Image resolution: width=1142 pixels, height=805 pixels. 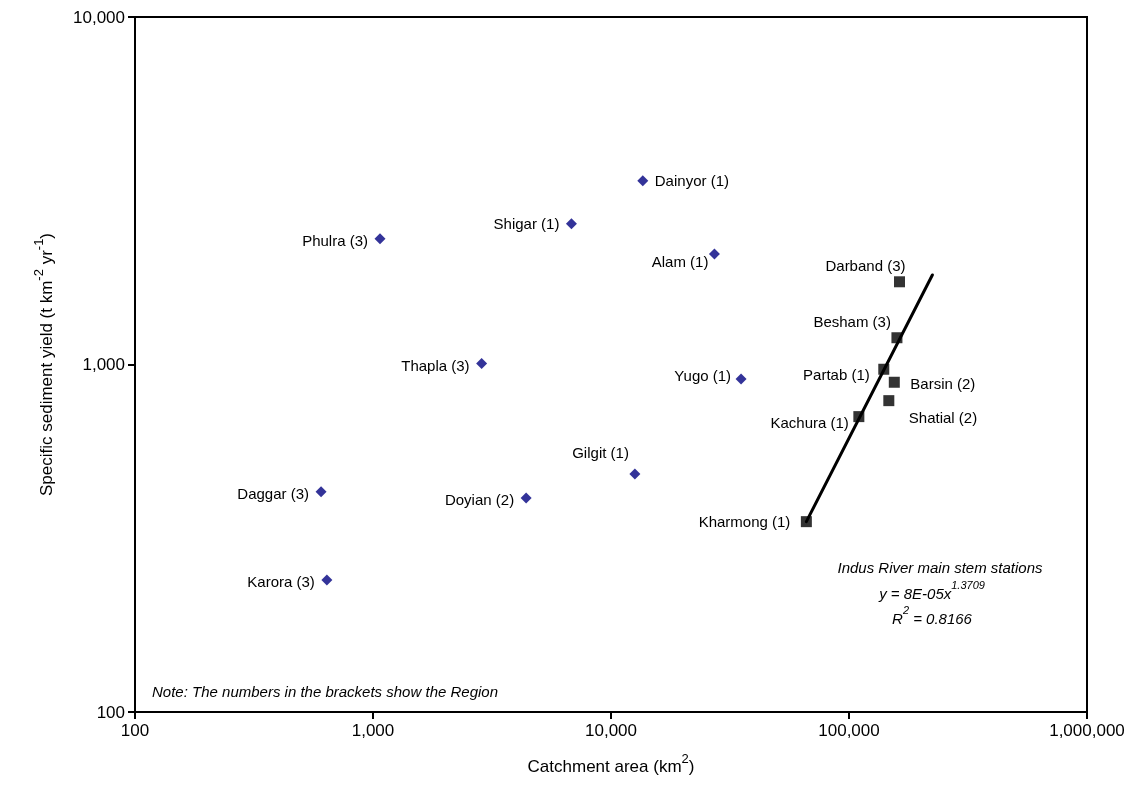 I want to click on annotation: Doyian (2), so click(x=479, y=500).